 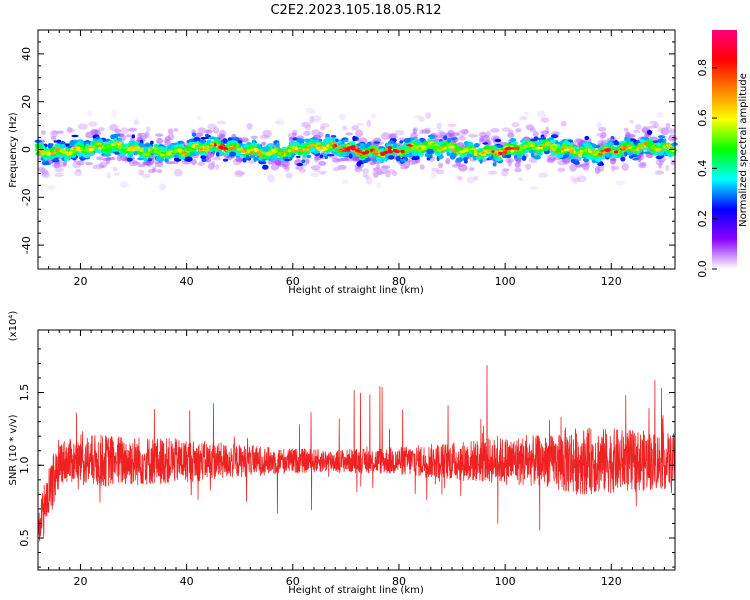 I want to click on x-tick-label: 20, so click(x=80, y=581).